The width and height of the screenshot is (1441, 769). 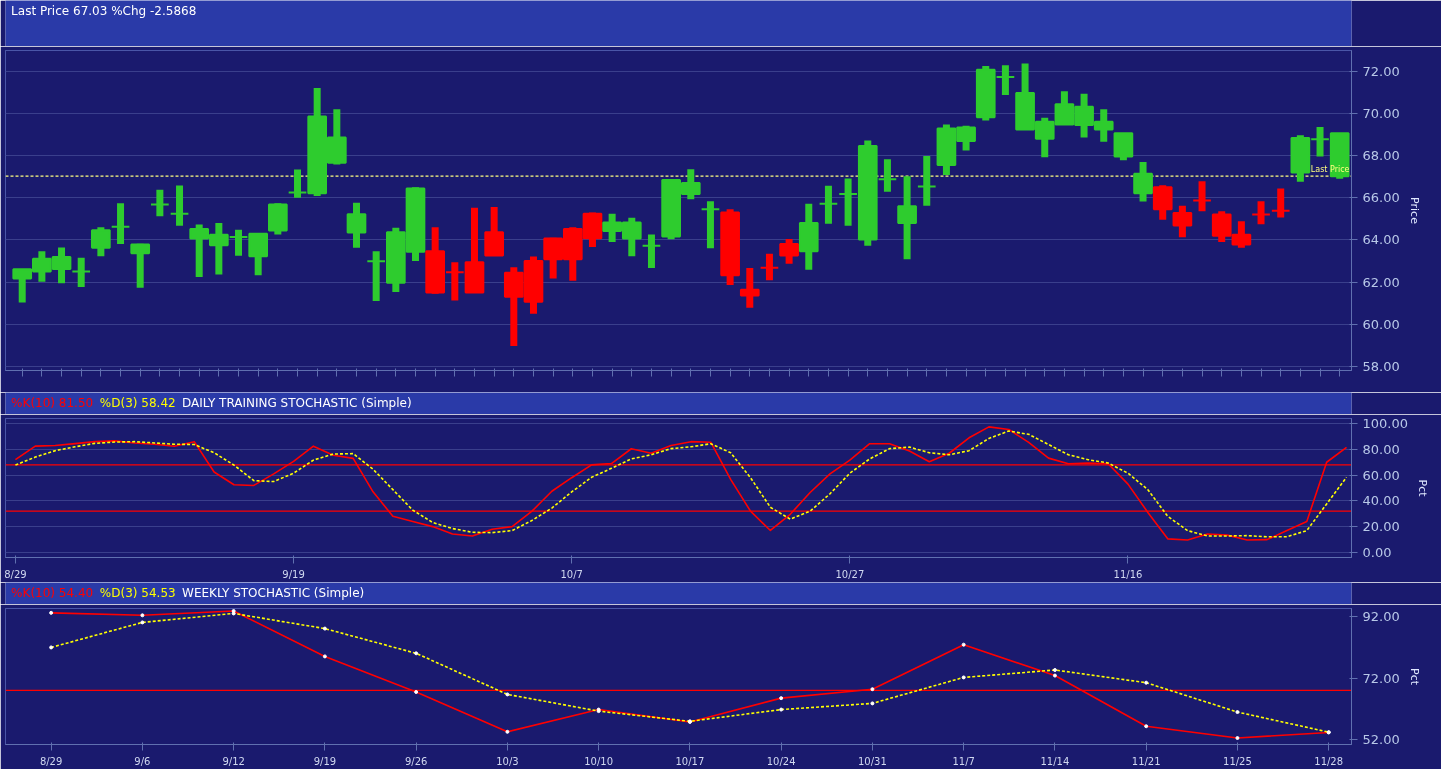 What do you see at coordinates (963, 761) in the screenshot?
I see `x-tick-label: 11/7` at bounding box center [963, 761].